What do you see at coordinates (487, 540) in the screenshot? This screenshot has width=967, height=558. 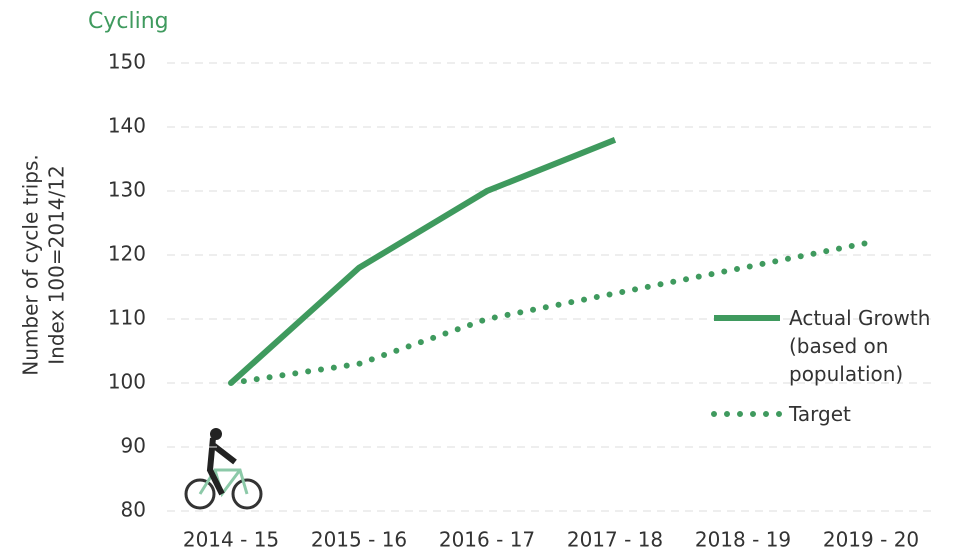 I see `x-tick-label: 2016 - 17` at bounding box center [487, 540].